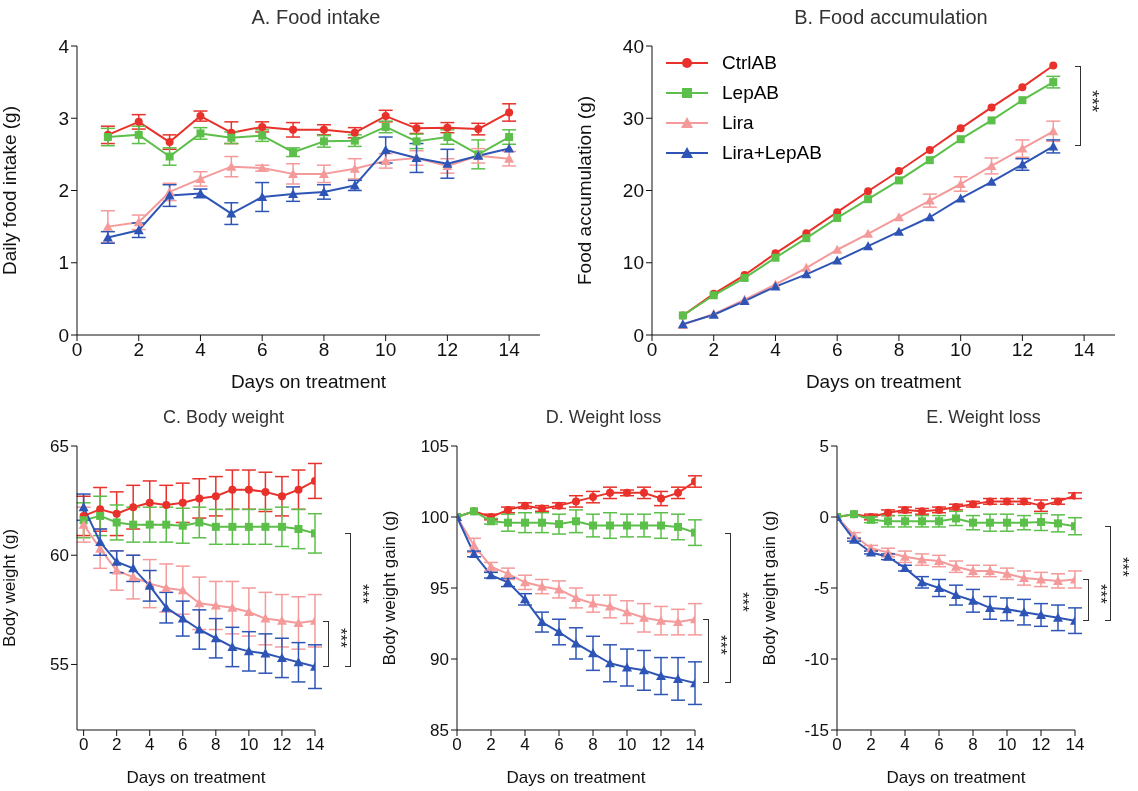  I want to click on y-tick-label: 1, so click(63, 263).